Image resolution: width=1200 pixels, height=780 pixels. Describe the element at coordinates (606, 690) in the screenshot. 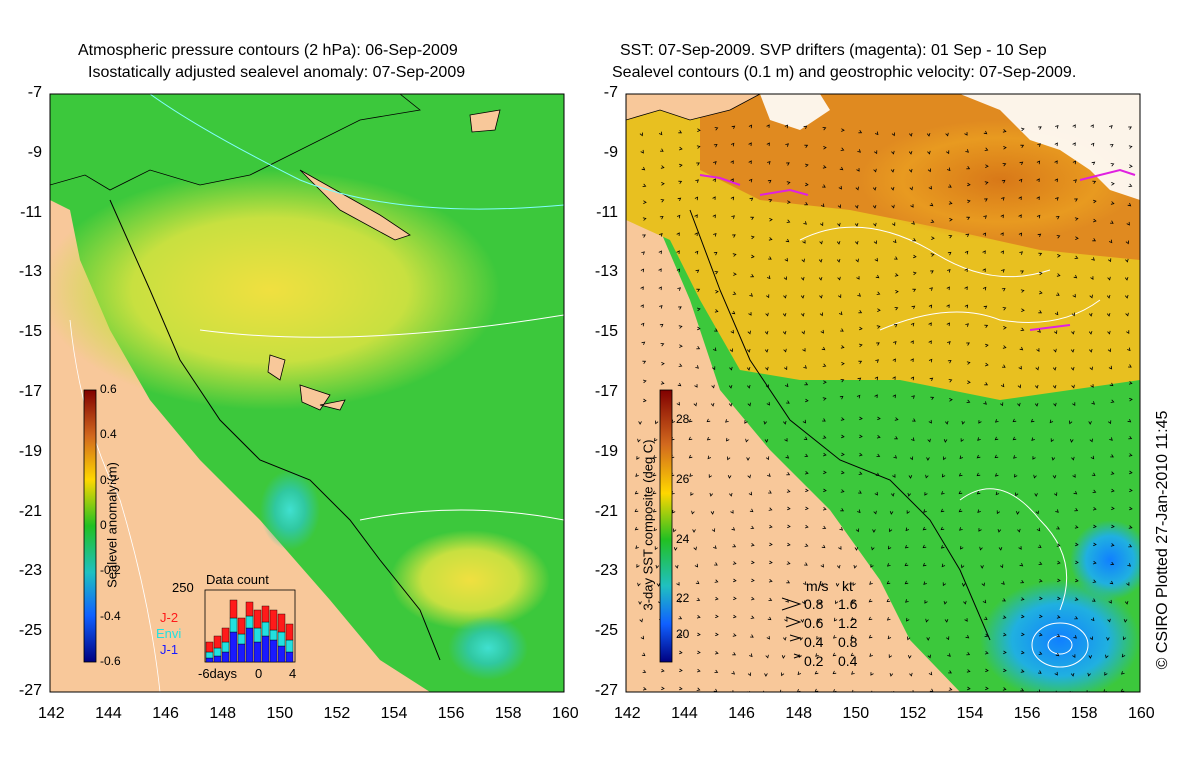

I see `y-tick-label: -27` at that location.